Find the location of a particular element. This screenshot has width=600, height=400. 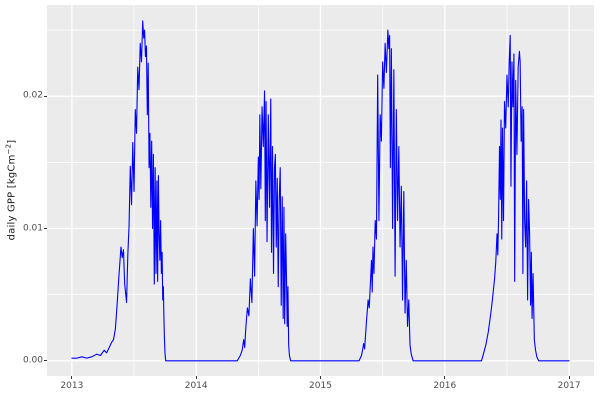

y-axis-title-close: ] is located at coordinates (12, 141).